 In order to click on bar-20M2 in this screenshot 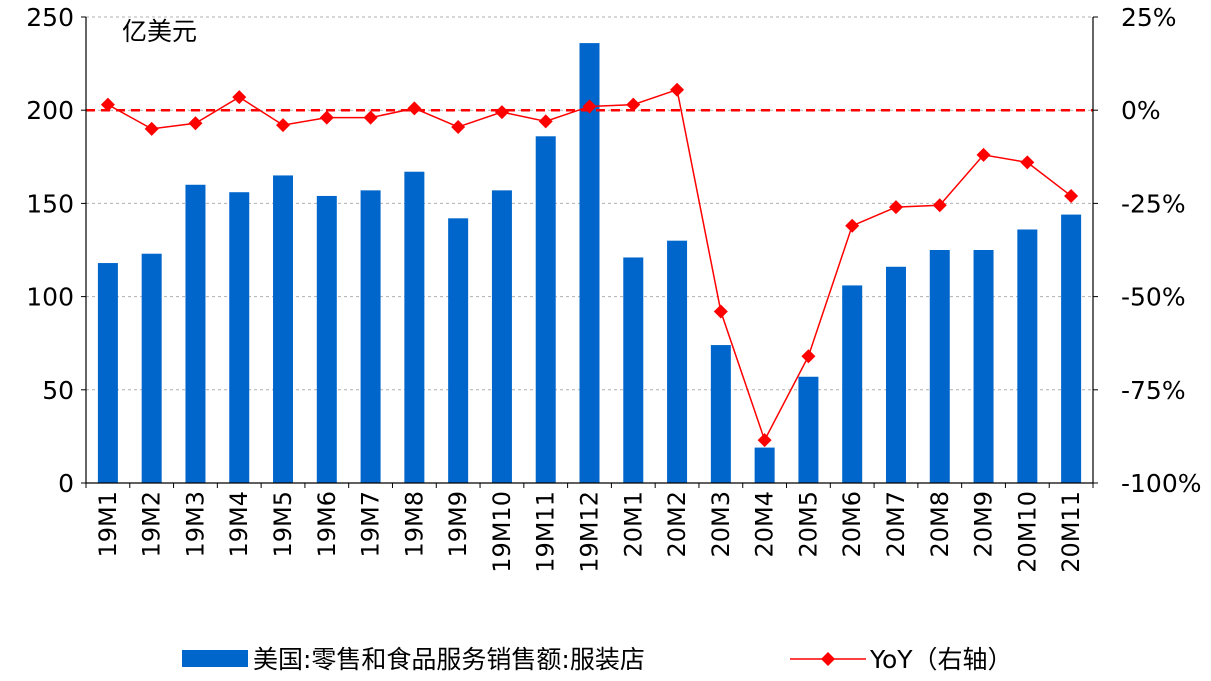, I will do `click(677, 361)`.